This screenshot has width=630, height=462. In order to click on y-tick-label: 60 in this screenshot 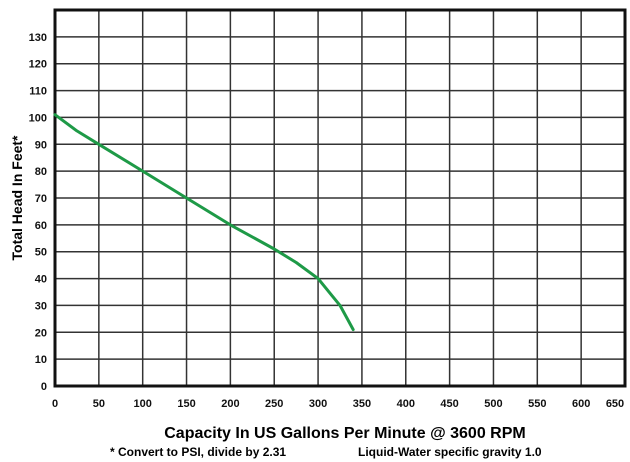, I will do `click(41, 226)`.